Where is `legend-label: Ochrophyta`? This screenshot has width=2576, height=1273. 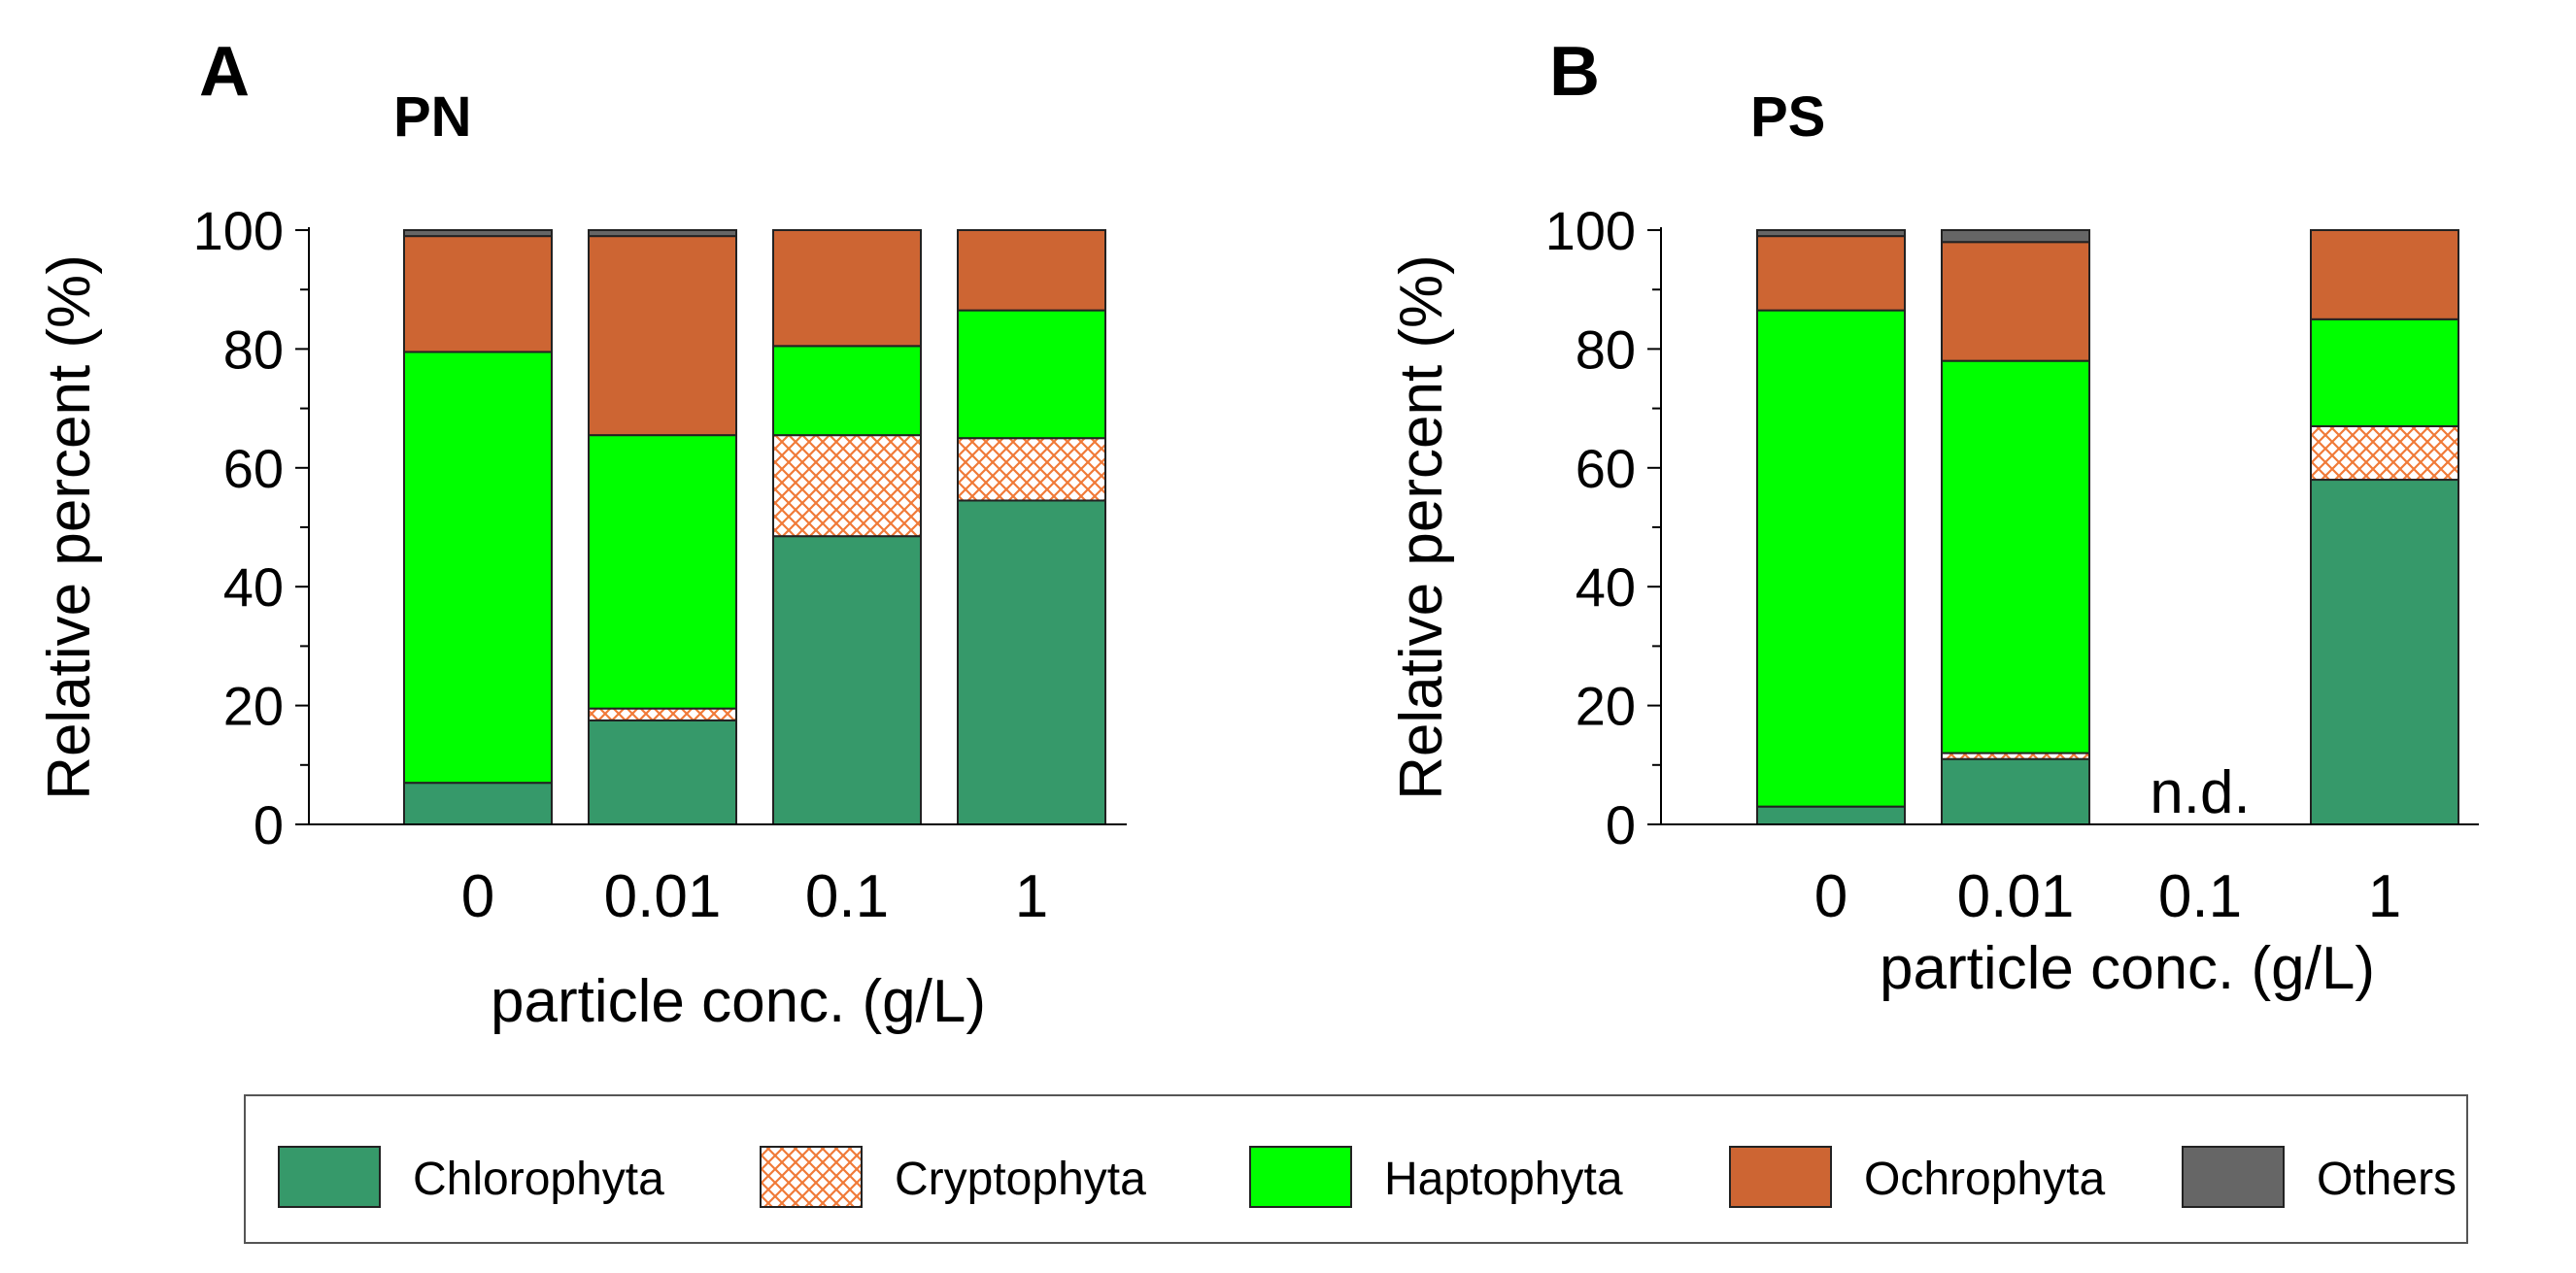 legend-label: Ochrophyta is located at coordinates (1984, 1179).